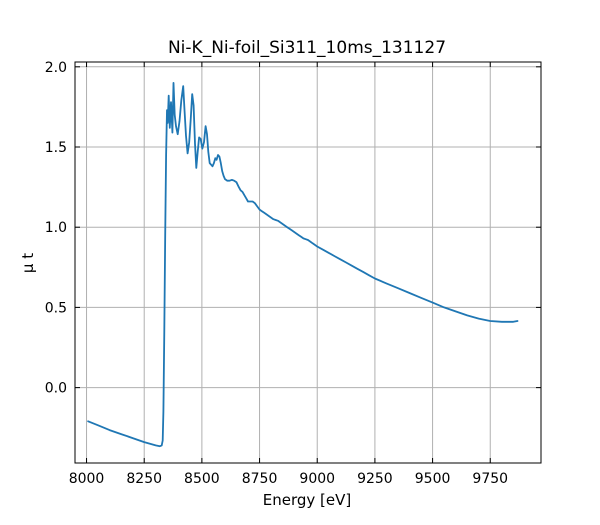  What do you see at coordinates (144, 479) in the screenshot?
I see `x-tick-label: 8250` at bounding box center [144, 479].